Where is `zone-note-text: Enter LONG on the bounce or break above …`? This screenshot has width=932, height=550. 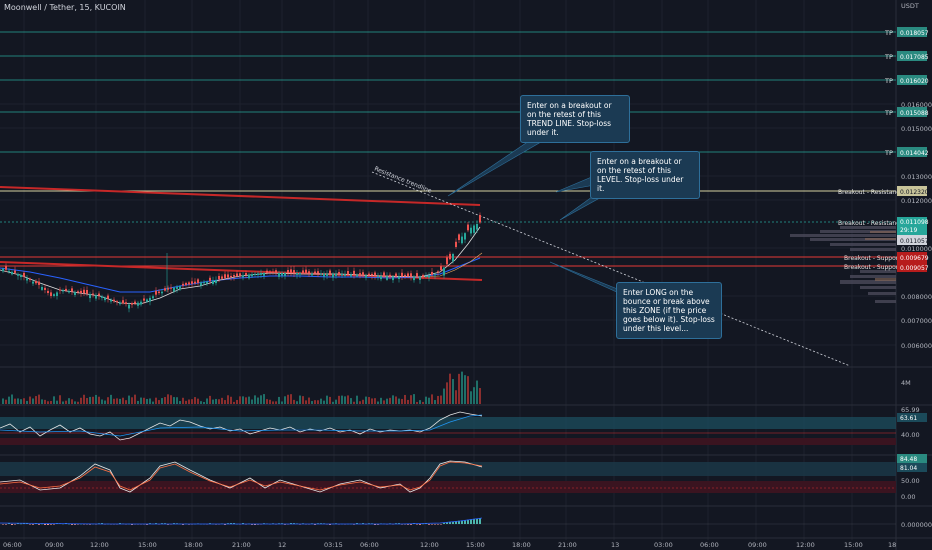 zone-note-text: Enter LONG on the bounce or break above … is located at coordinates (669, 310).